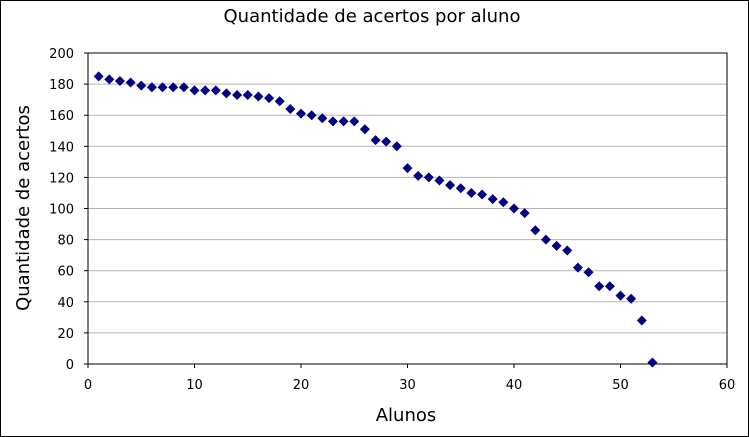  What do you see at coordinates (61, 116) in the screenshot?
I see `y-tick-label: 160` at bounding box center [61, 116].